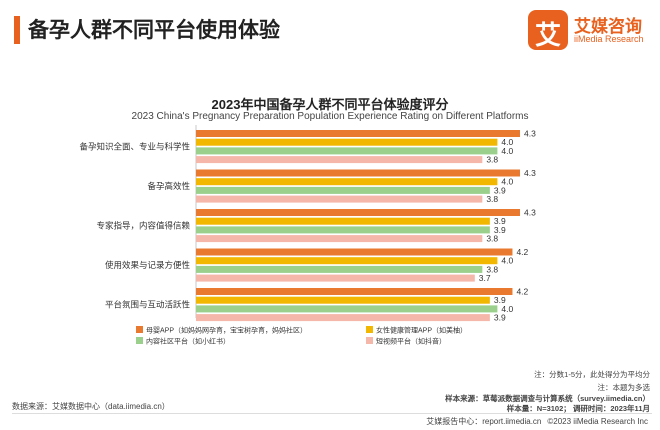  I want to click on note-score: 注：分数1-5分，此处得分为平均分, so click(592, 374).